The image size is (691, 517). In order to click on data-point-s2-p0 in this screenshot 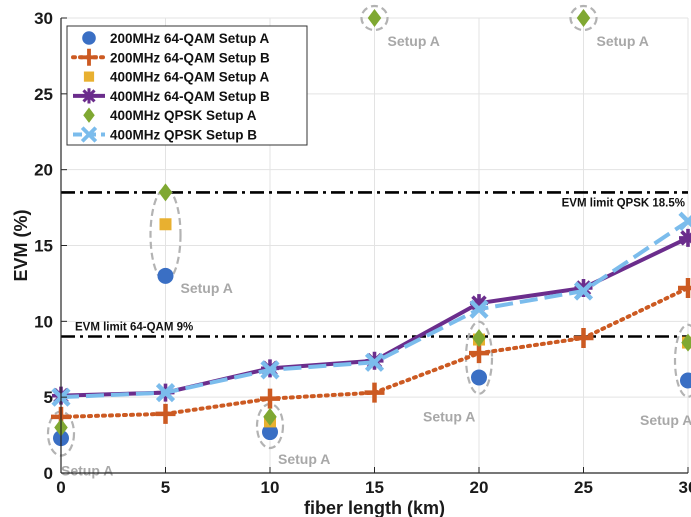, I will do `click(165, 224)`.